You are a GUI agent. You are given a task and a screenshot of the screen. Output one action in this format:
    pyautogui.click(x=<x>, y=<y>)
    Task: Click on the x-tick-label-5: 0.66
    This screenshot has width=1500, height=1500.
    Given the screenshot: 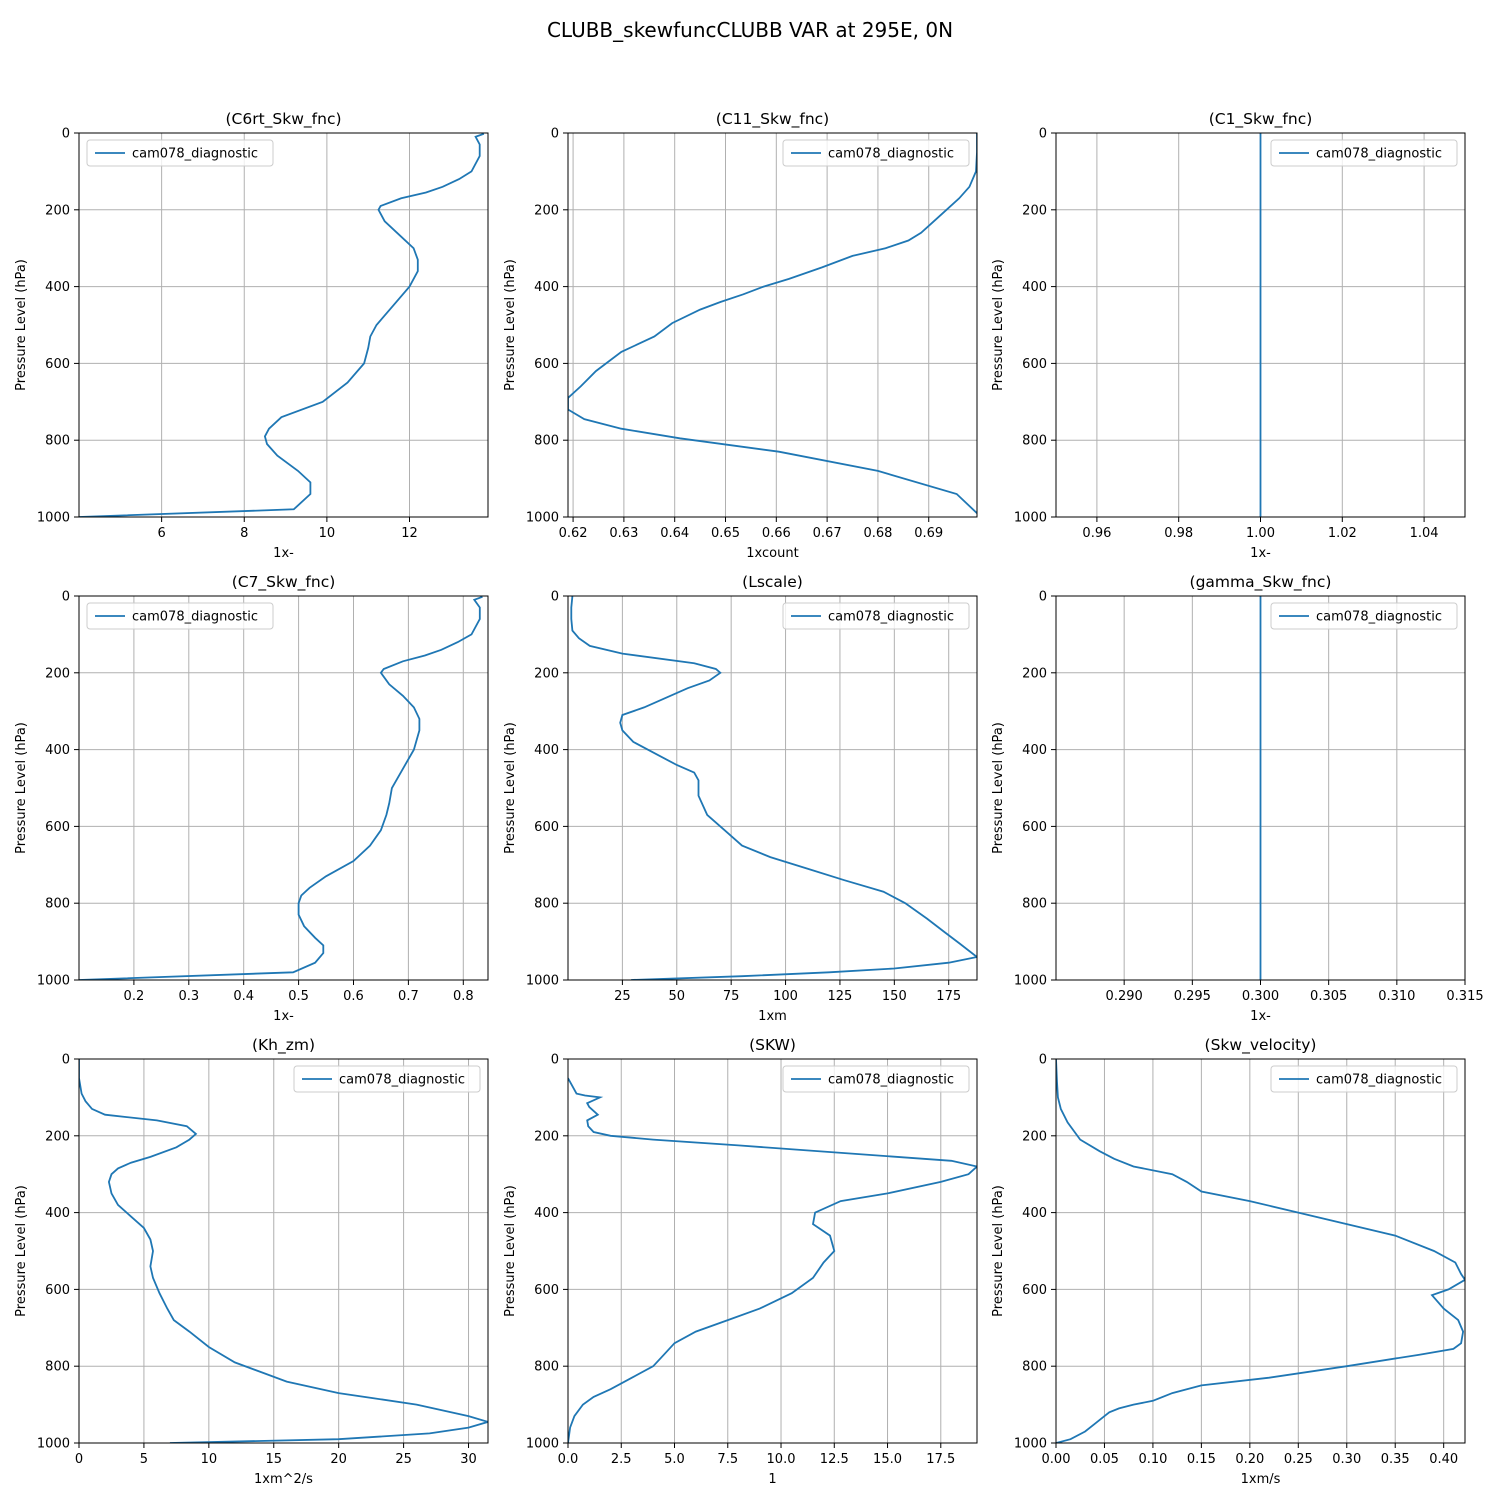 What is the action you would take?
    pyautogui.click(x=776, y=533)
    